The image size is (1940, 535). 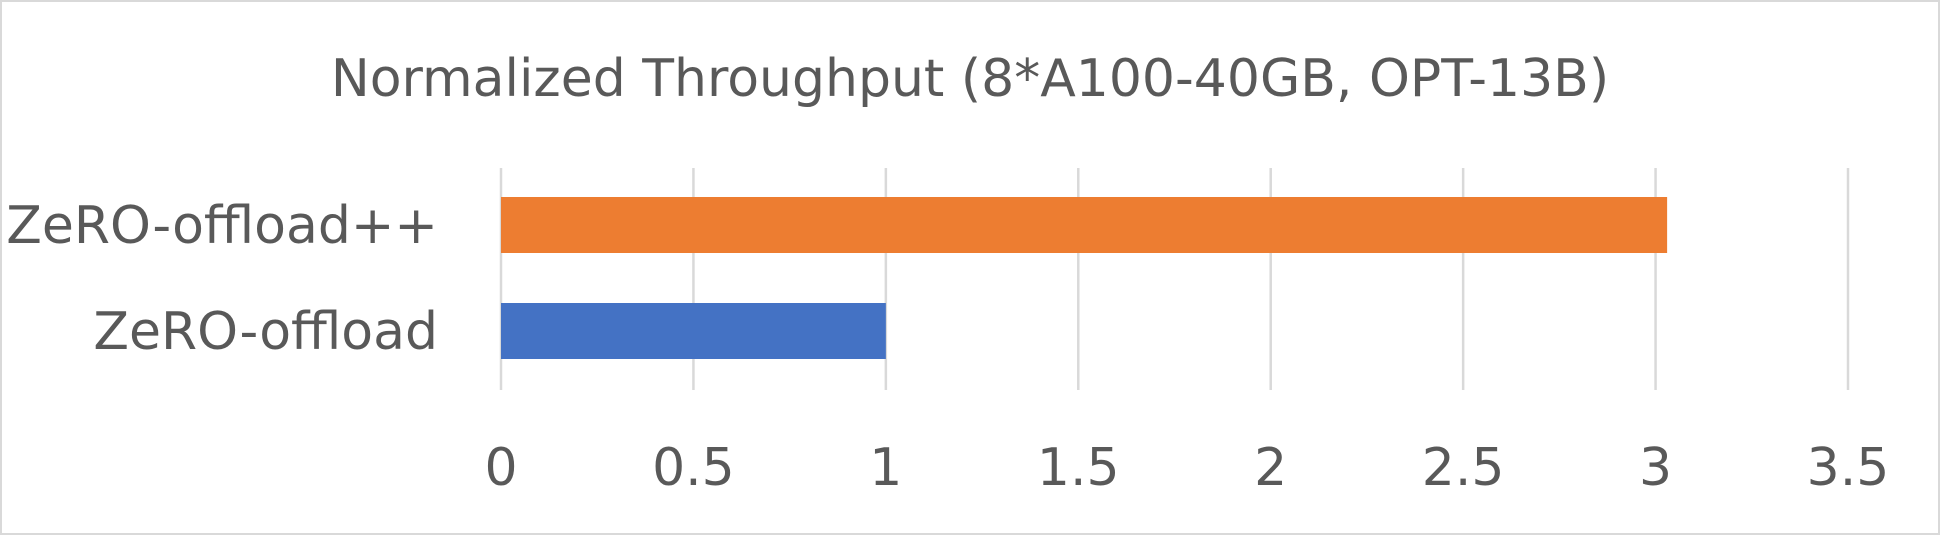 What do you see at coordinates (1270, 468) in the screenshot?
I see `x-tick-label: 2` at bounding box center [1270, 468].